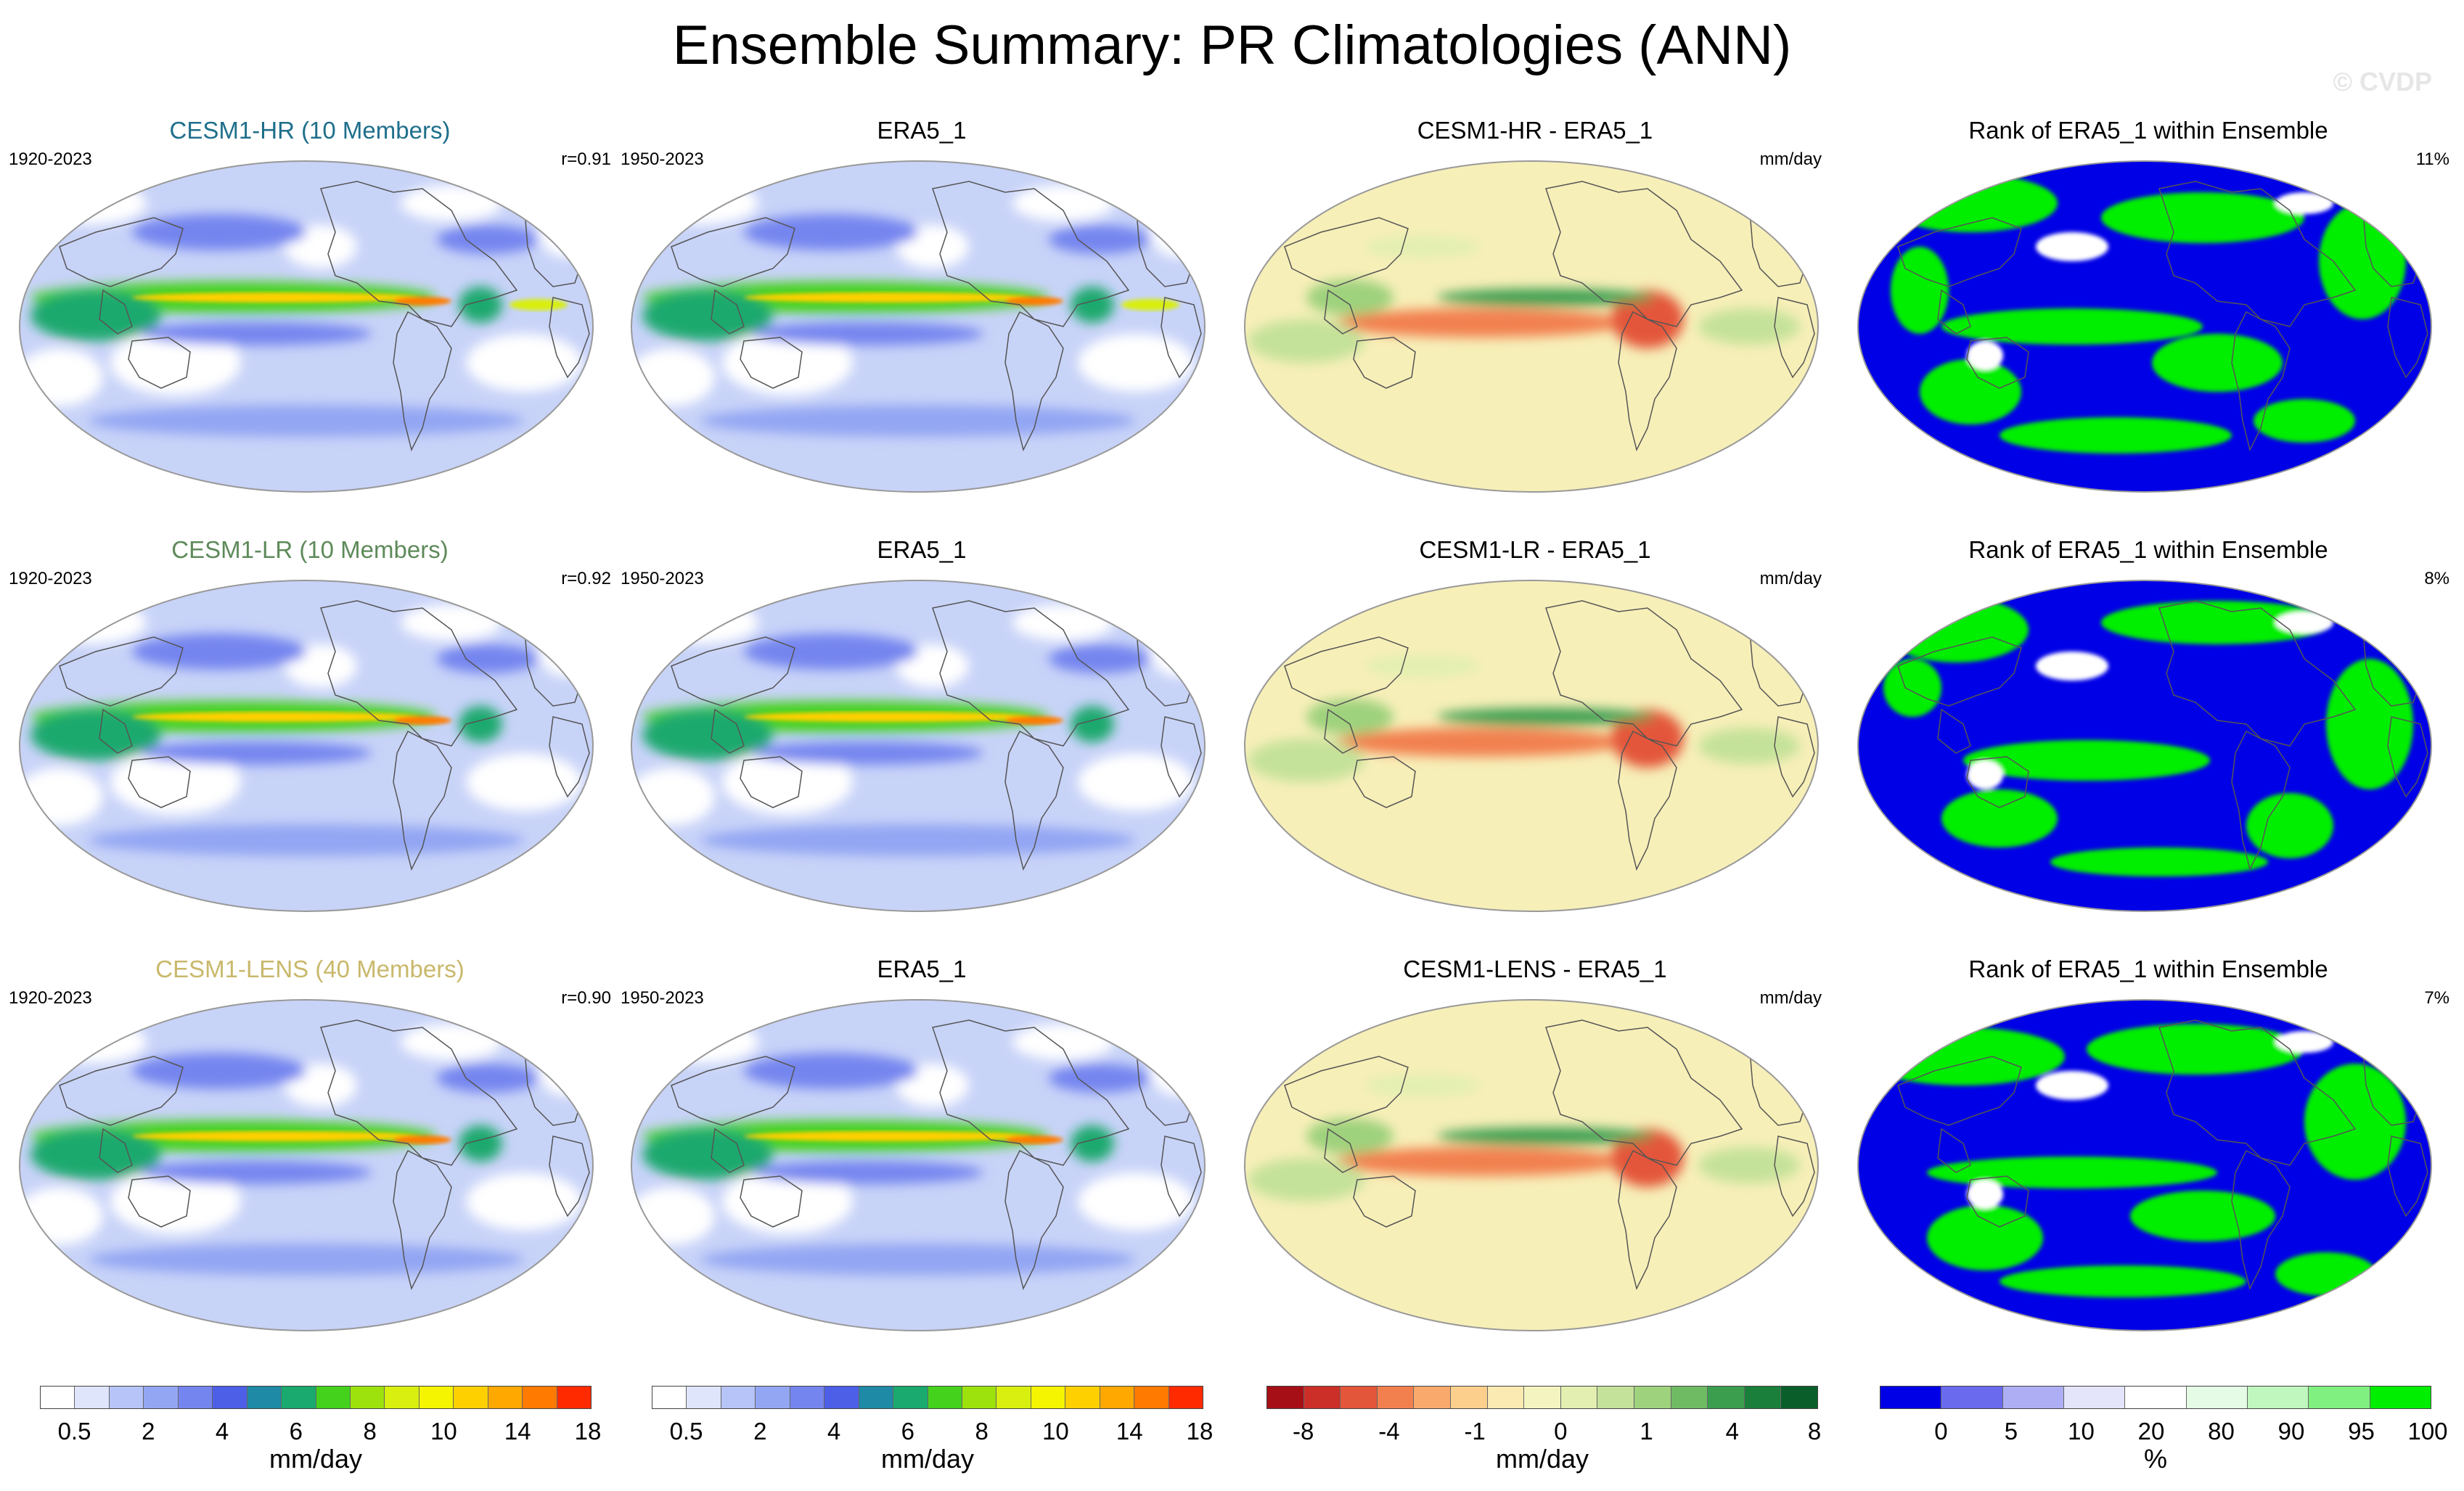 This screenshot has height=1491, width=2464. What do you see at coordinates (1535, 130) in the screenshot?
I see `panel-title: CESM1-HR - ERA5_1` at bounding box center [1535, 130].